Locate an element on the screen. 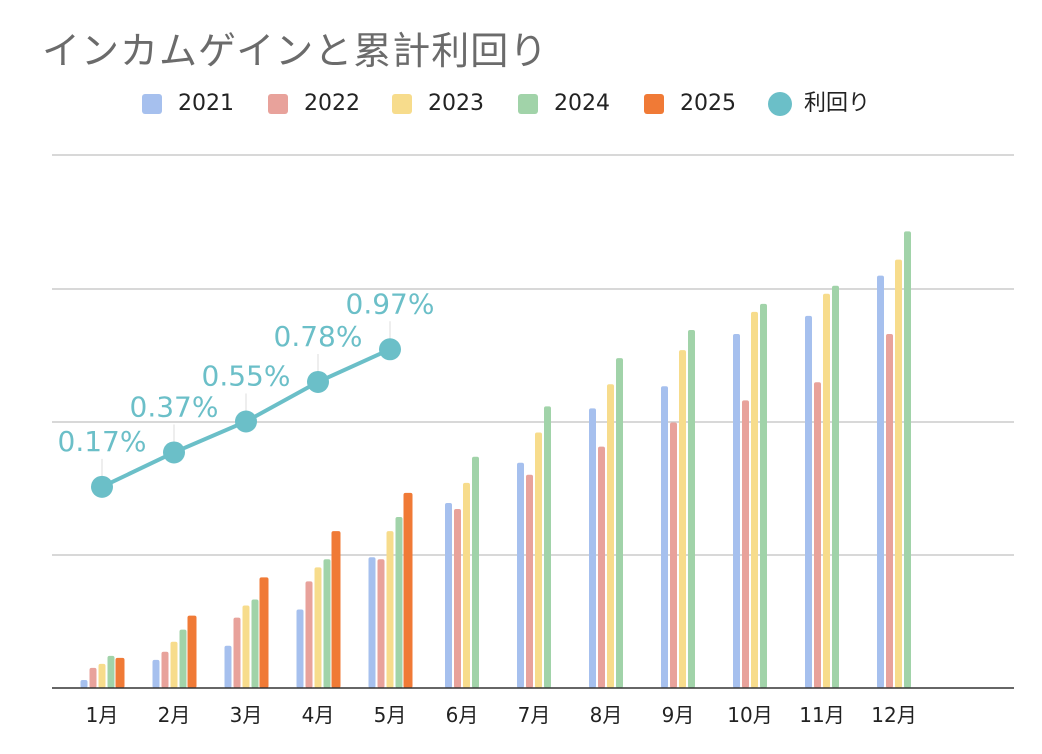 This screenshot has height=754, width=1042. x-tick-label: 4月 is located at coordinates (318, 715).